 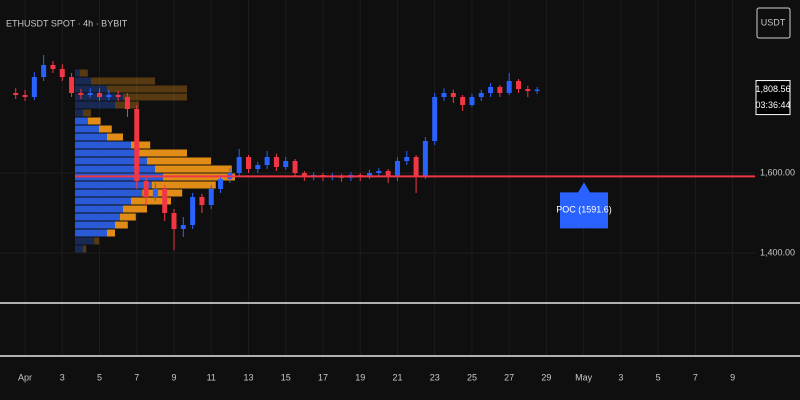 I want to click on volume-profile, so click(x=155, y=161).